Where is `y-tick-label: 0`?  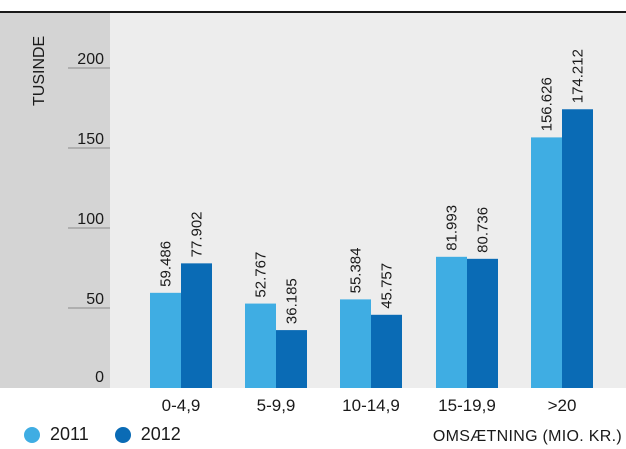
y-tick-label: 0 is located at coordinates (99, 377).